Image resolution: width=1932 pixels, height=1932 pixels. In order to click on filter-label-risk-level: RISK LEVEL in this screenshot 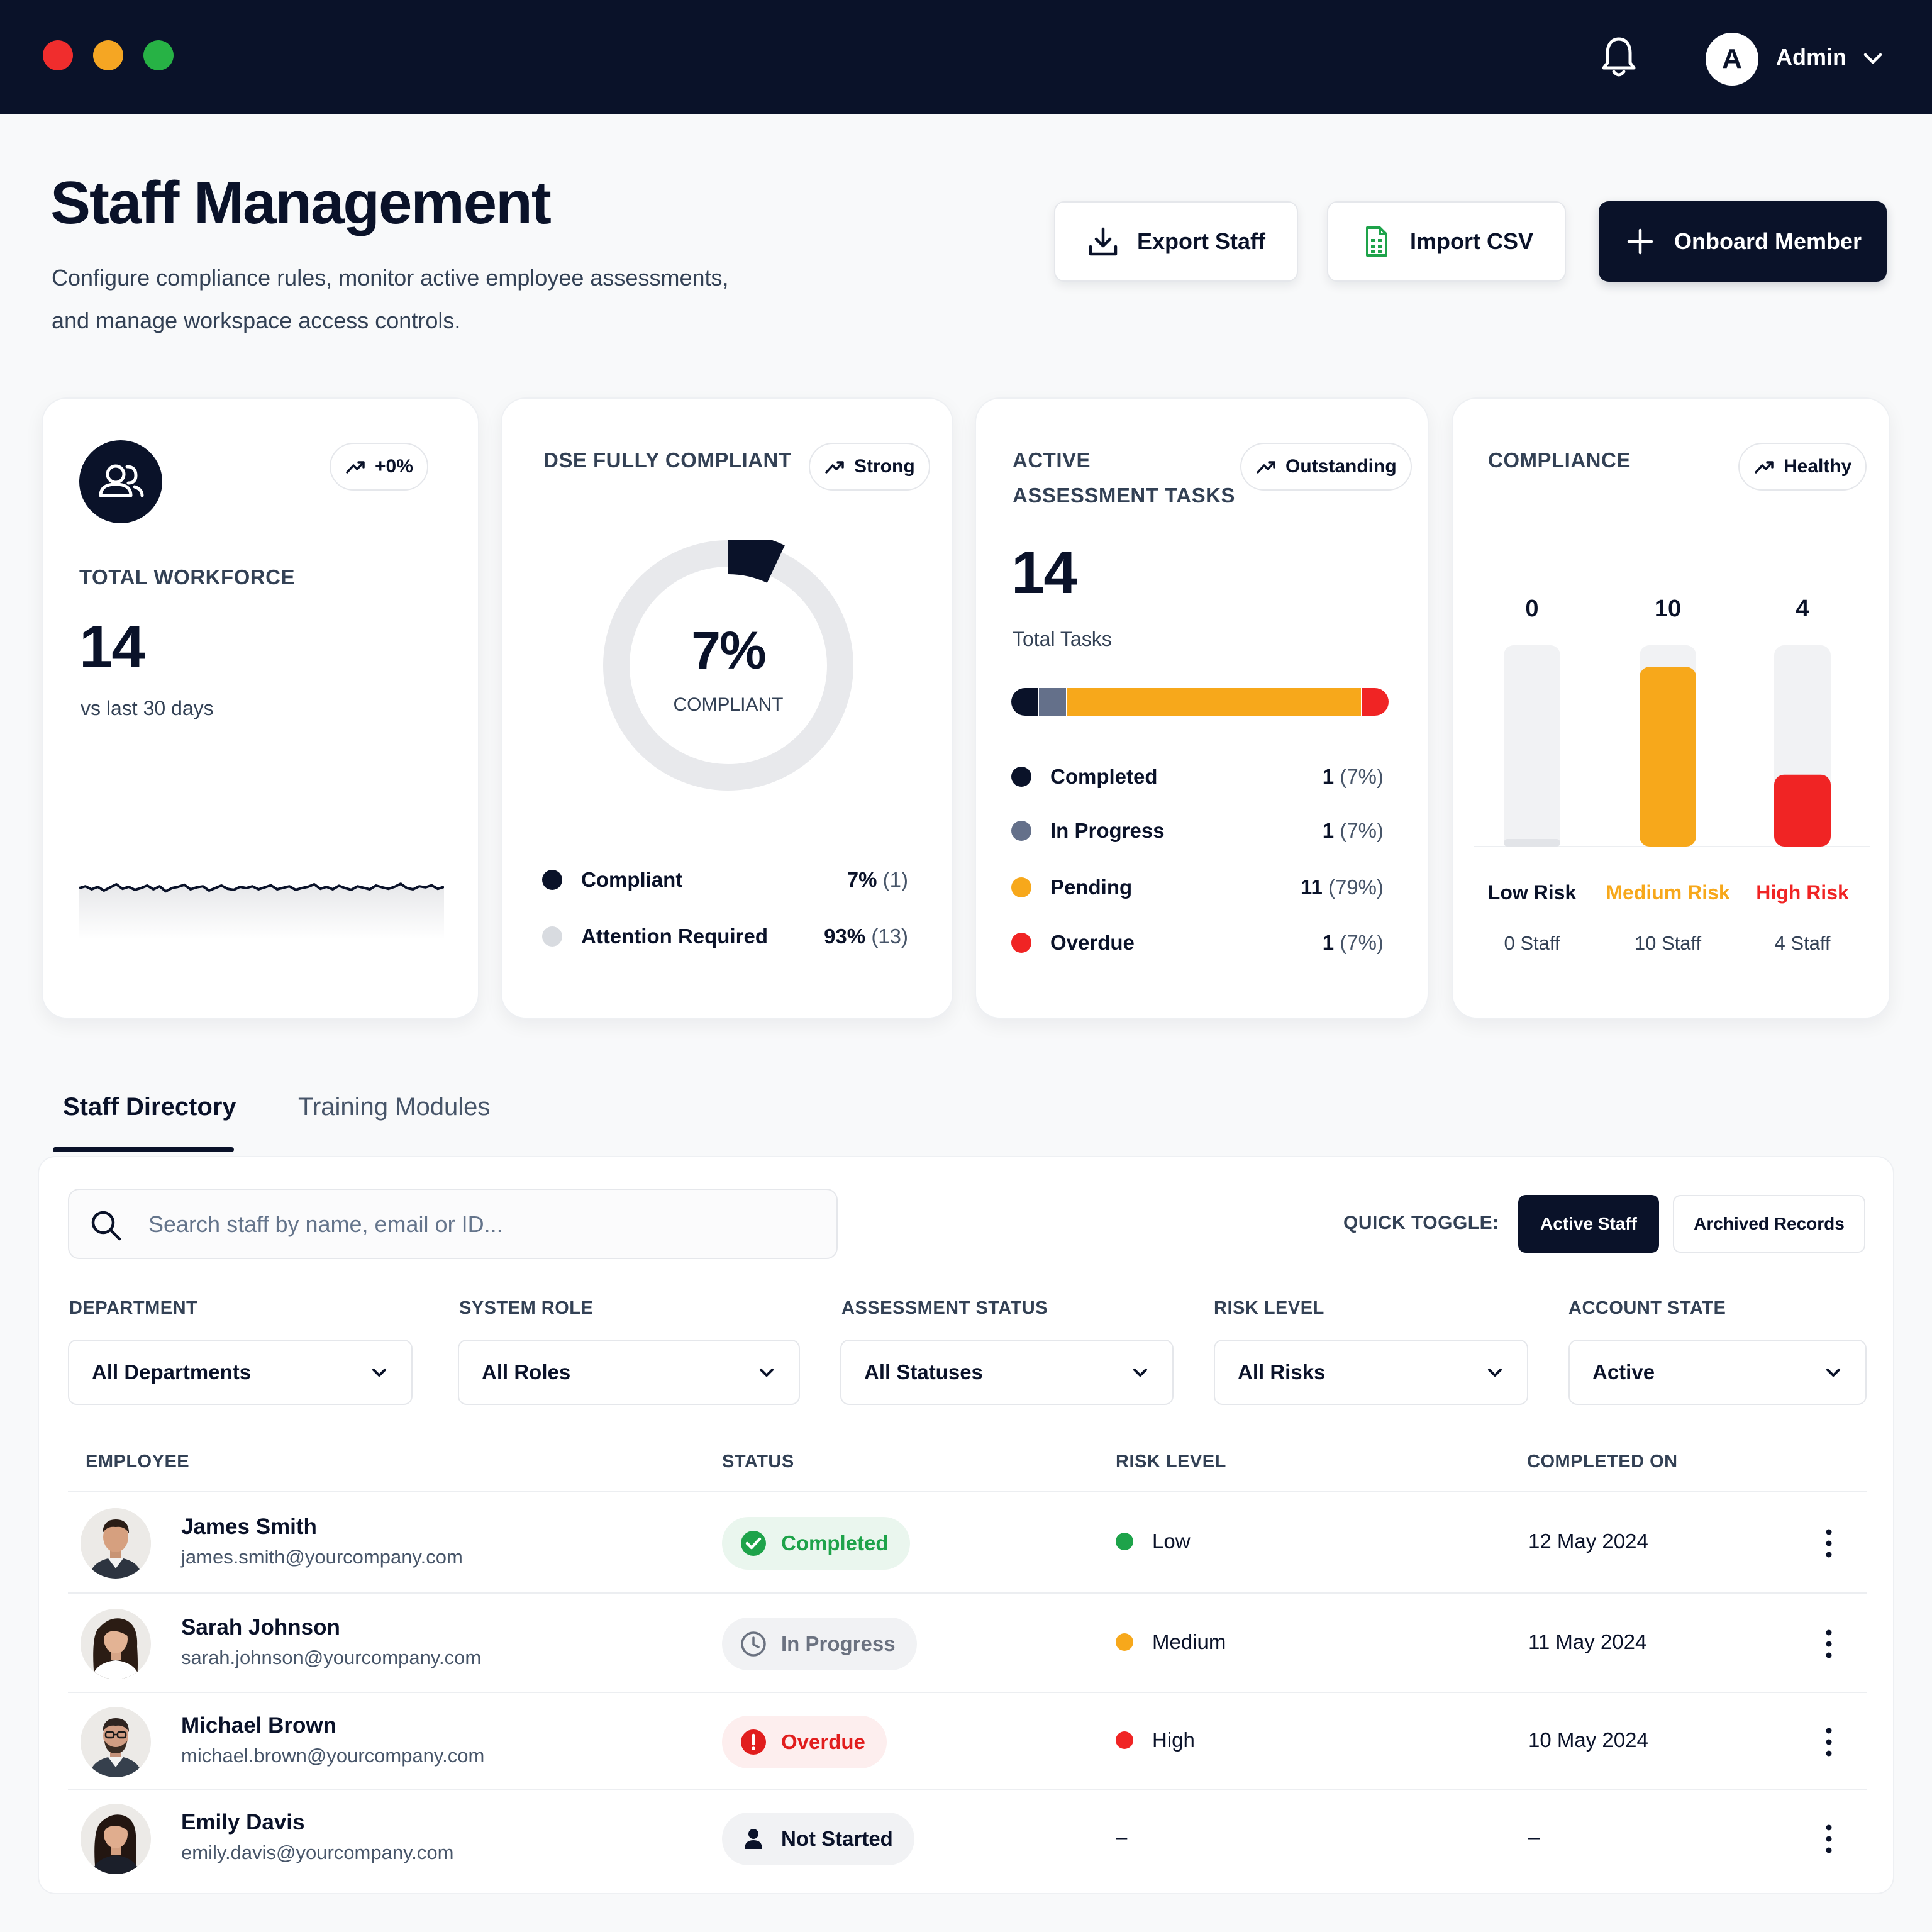, I will do `click(1269, 1308)`.